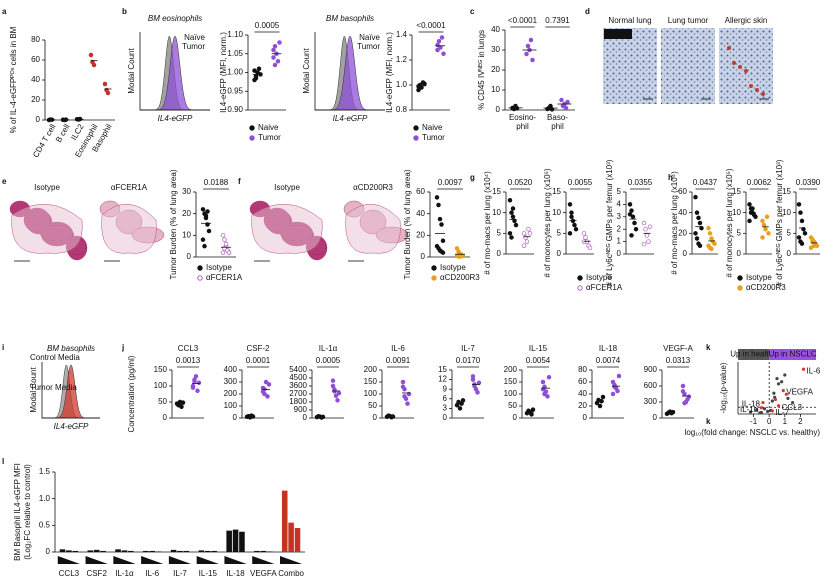 The image size is (824, 588). What do you see at coordinates (328, 348) in the screenshot?
I see `chart-title: IL-1α` at bounding box center [328, 348].